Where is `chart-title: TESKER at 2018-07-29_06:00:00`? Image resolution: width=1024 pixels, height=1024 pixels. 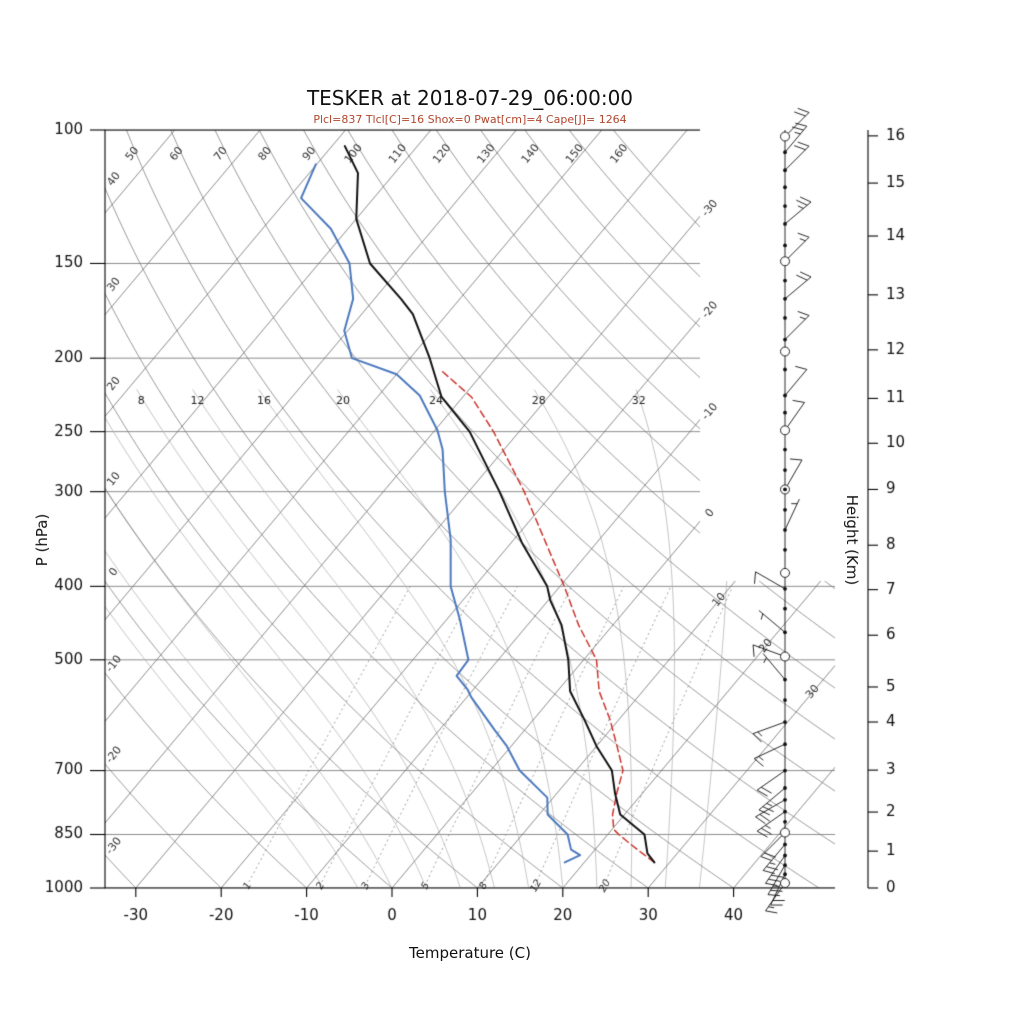 chart-title: TESKER at 2018-07-29_06:00:00 is located at coordinates (470, 98).